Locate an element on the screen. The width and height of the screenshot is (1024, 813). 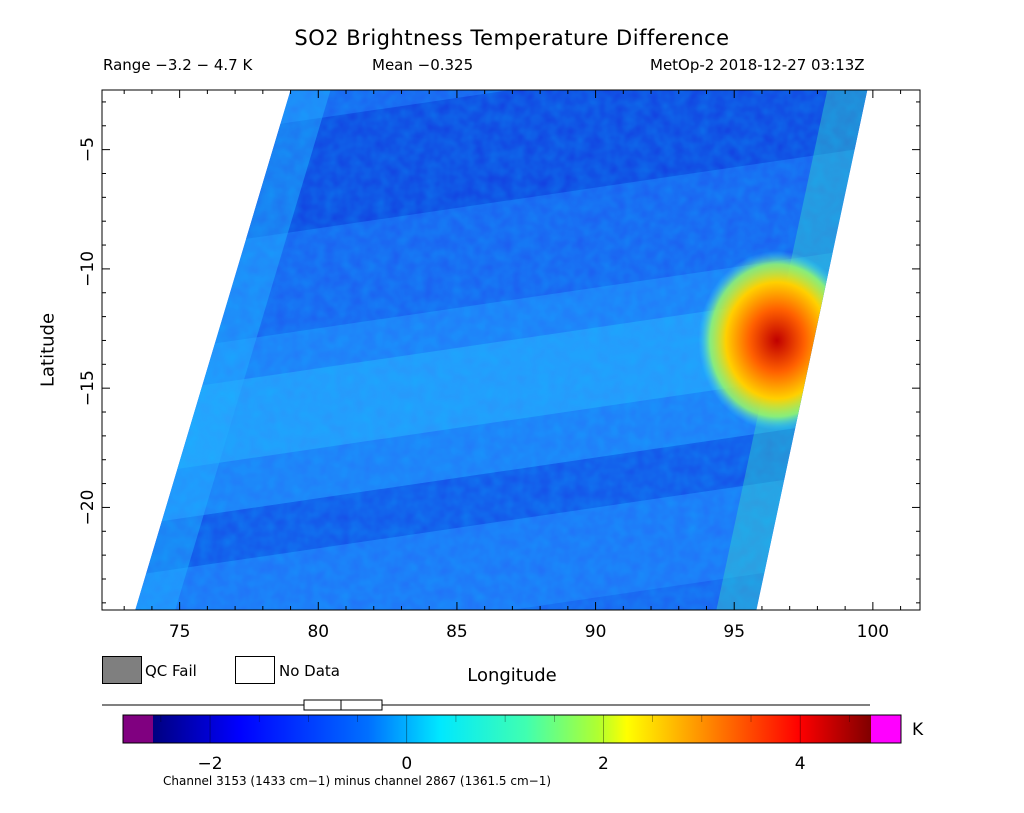
colorbar-range-box is located at coordinates (343, 705).